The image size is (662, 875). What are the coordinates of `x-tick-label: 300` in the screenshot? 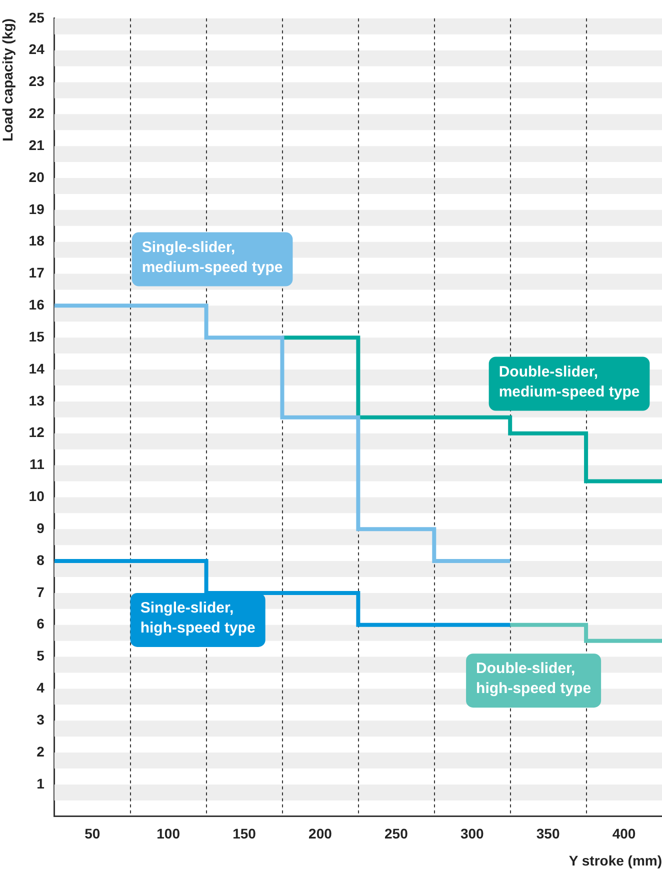 It's located at (472, 834).